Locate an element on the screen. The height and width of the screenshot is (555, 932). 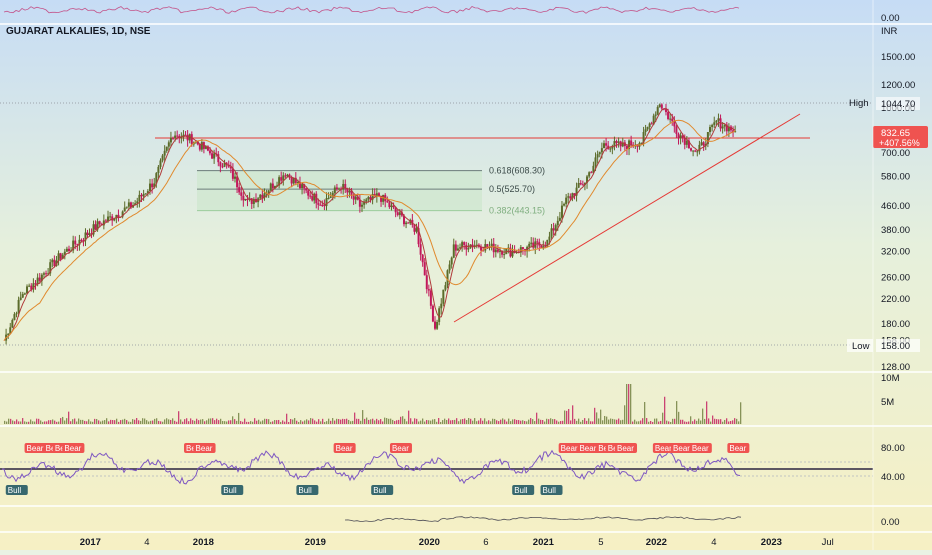
price-axis-tick: 700.00 is located at coordinates (895, 153).